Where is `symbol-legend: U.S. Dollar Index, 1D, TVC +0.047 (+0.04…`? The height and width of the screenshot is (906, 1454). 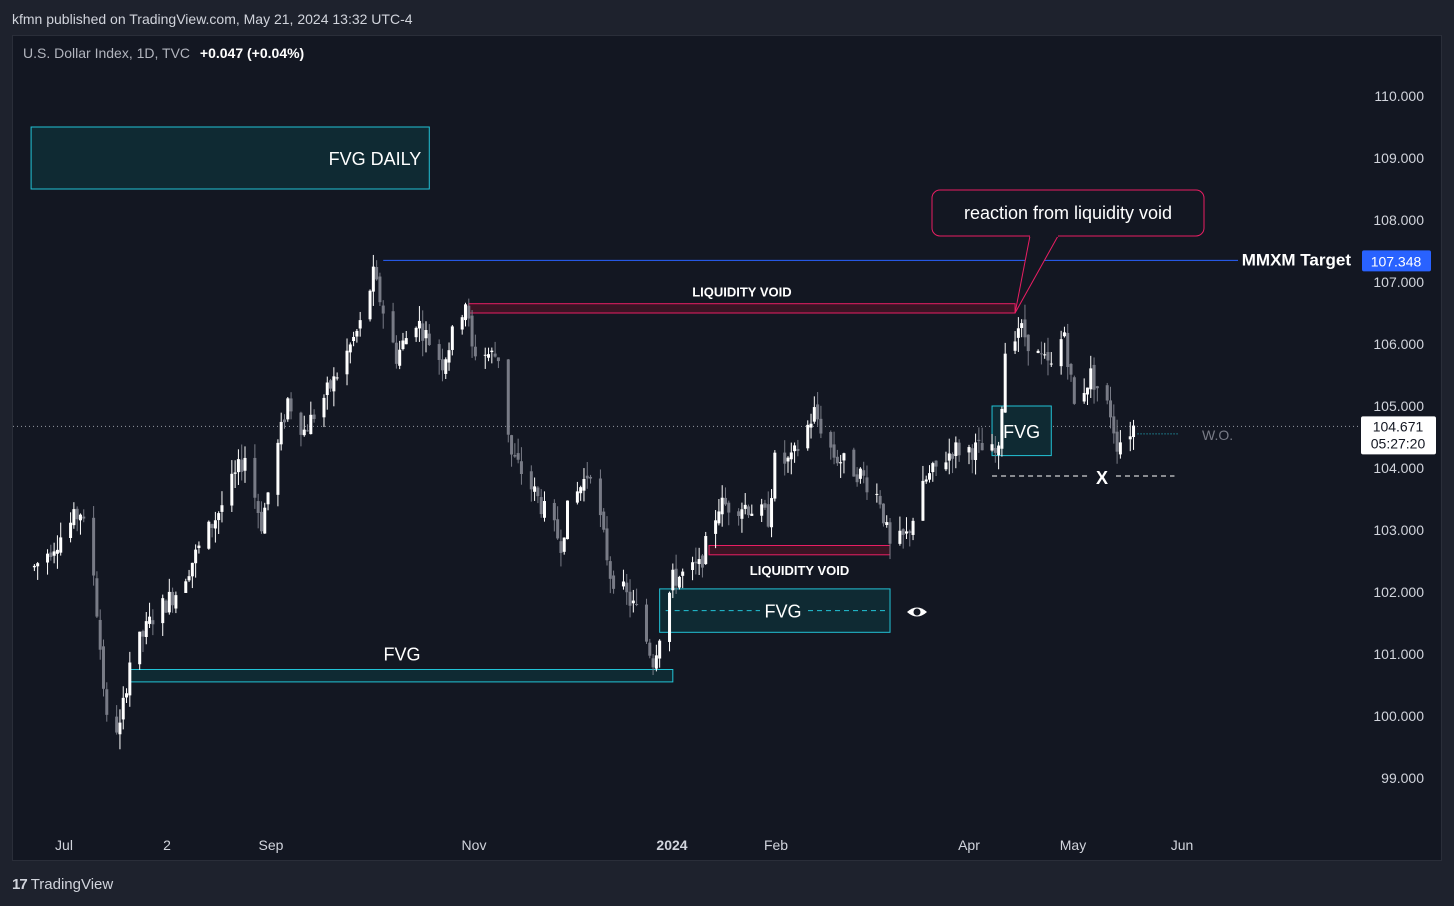 symbol-legend: U.S. Dollar Index, 1D, TVC +0.047 (+0.04… is located at coordinates (163, 53).